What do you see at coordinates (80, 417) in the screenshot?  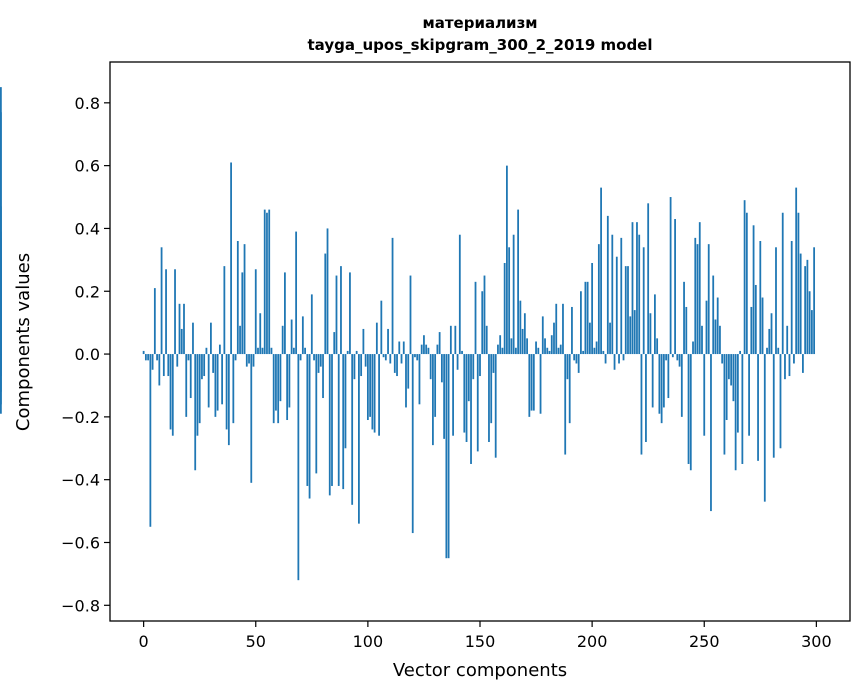 I see `y-tick-label: −0.2` at bounding box center [80, 417].